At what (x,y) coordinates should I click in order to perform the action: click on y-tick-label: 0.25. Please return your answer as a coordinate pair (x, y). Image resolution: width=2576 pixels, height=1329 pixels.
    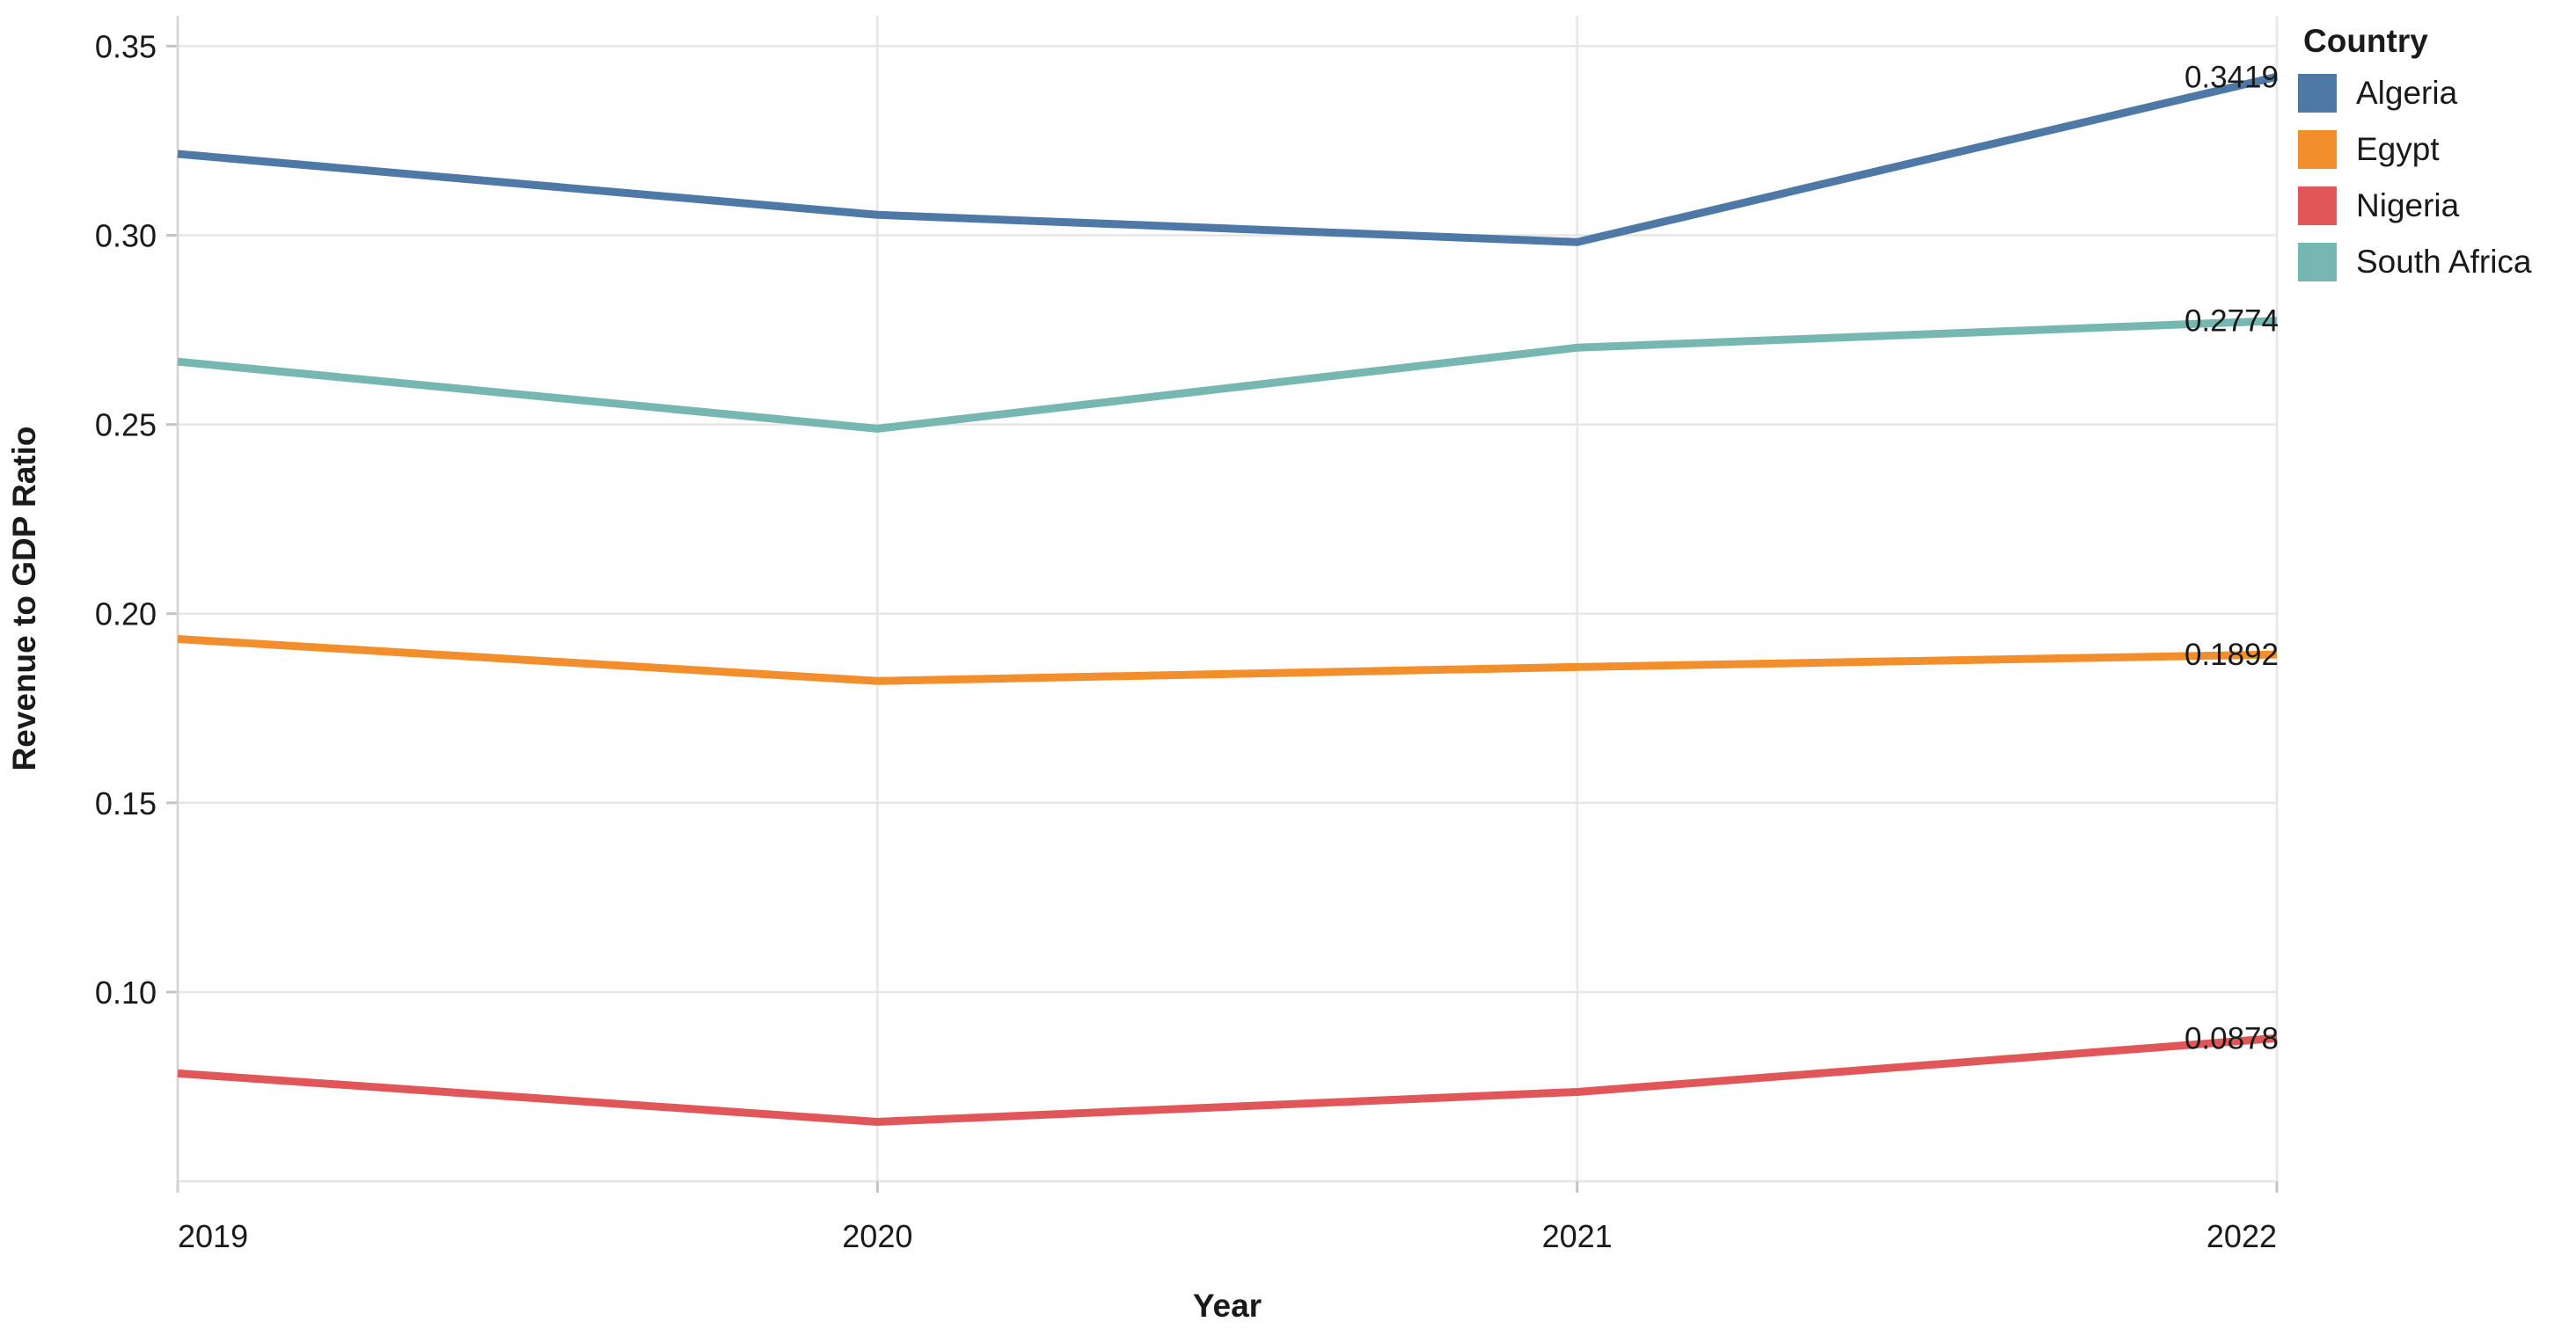
    Looking at the image, I should click on (126, 425).